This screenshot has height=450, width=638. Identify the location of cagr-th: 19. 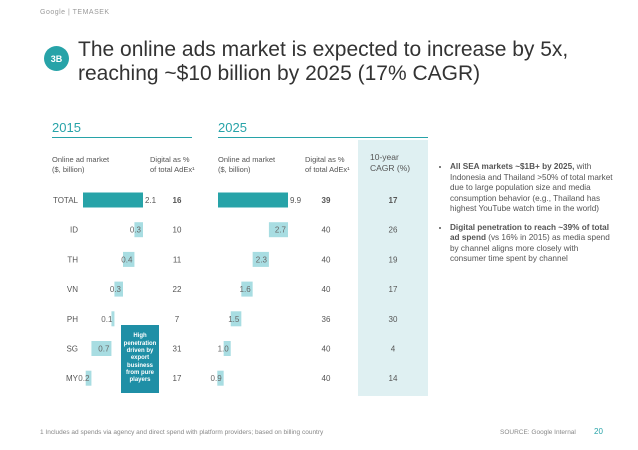
(393, 259).